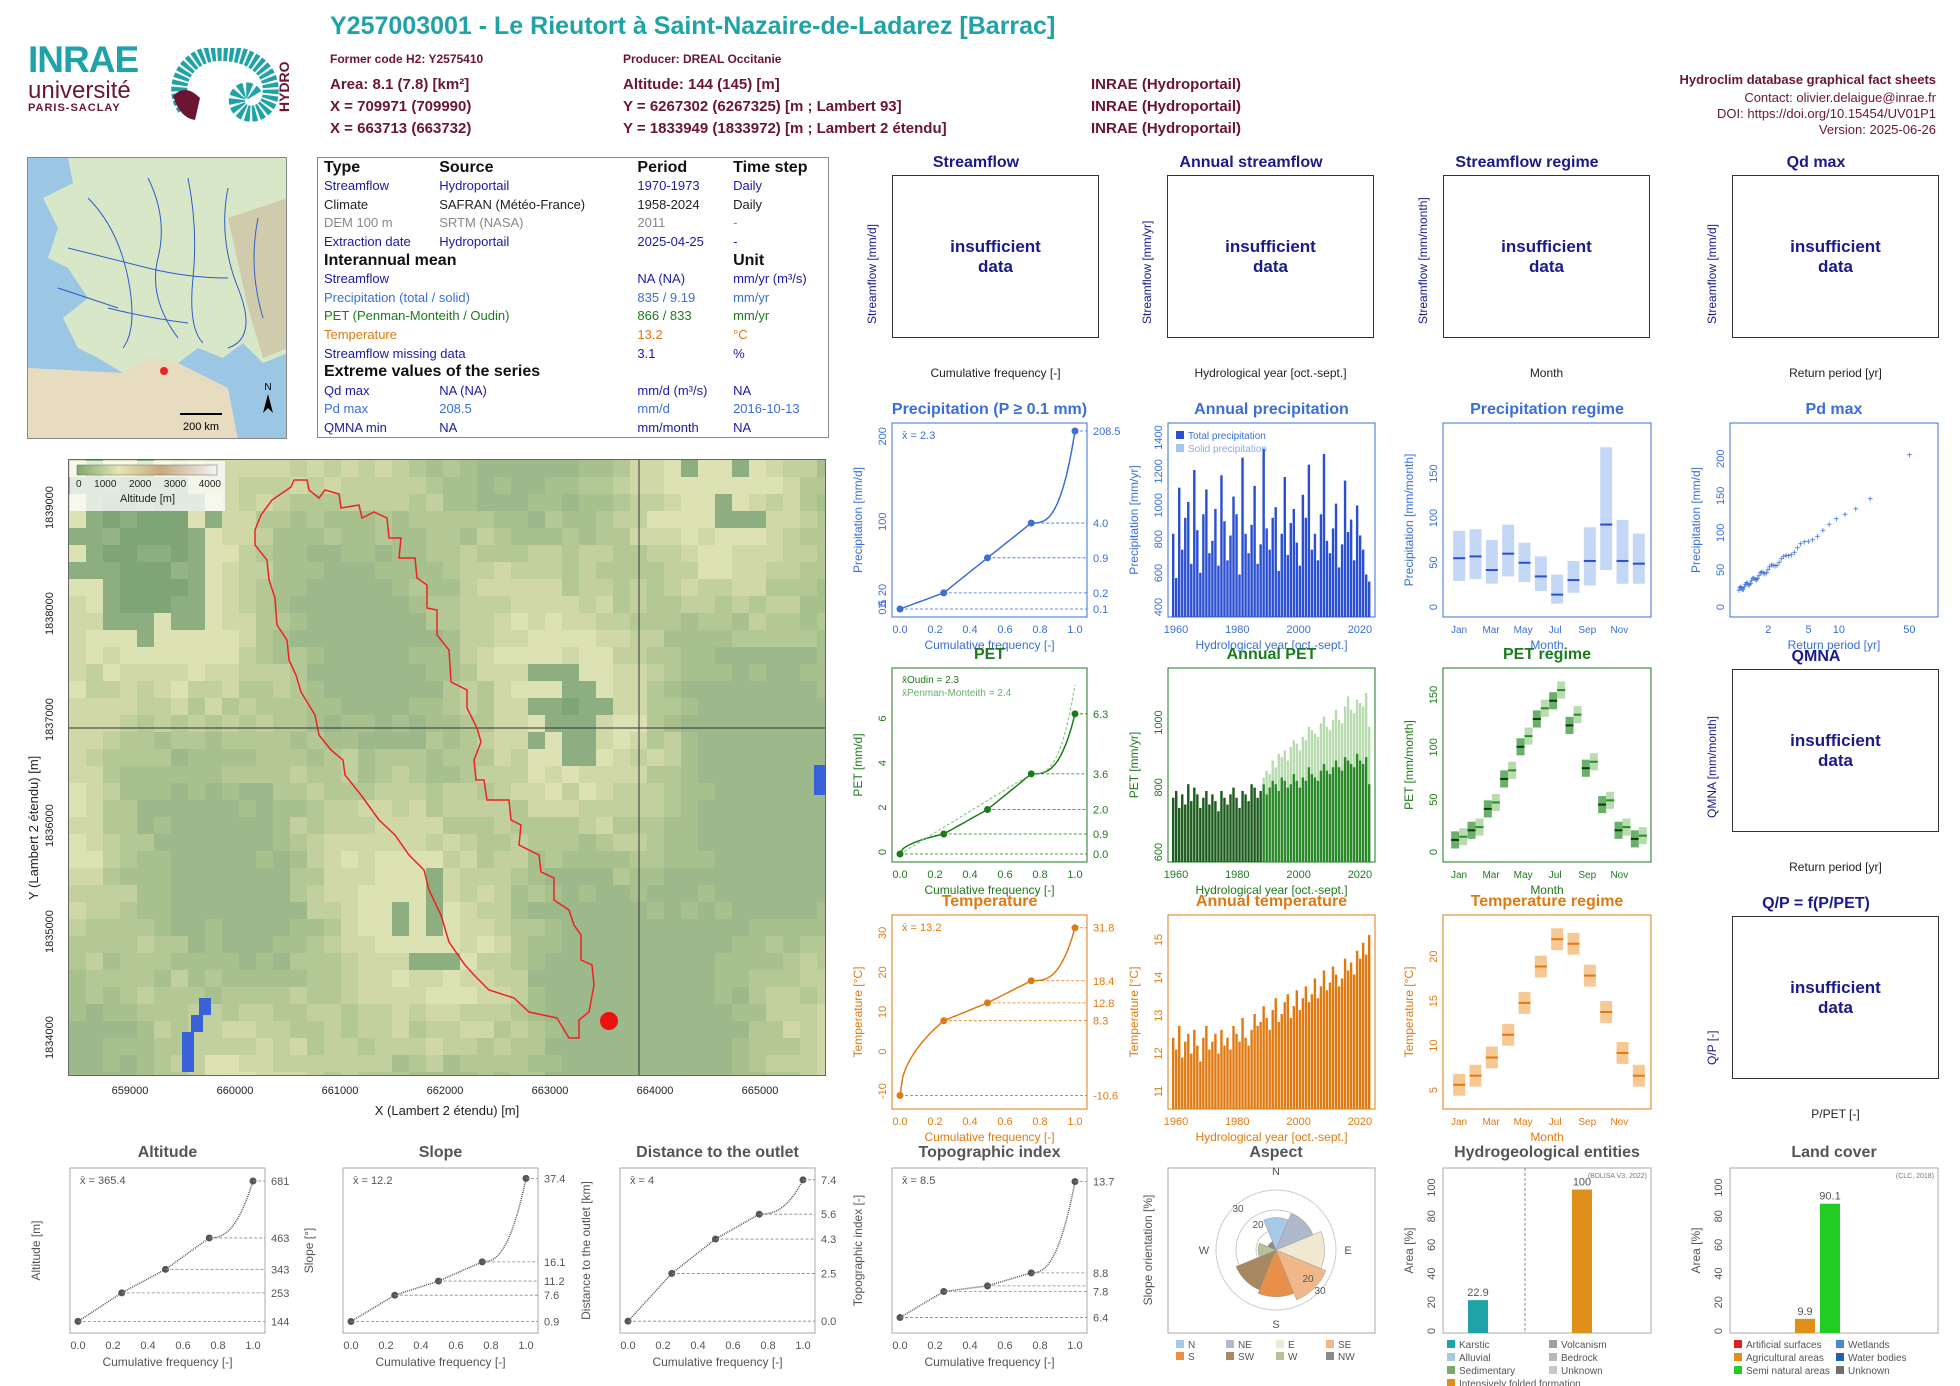  Describe the element at coordinates (934, 1122) in the screenshot. I see `x-tick-label: 0.2` at that location.